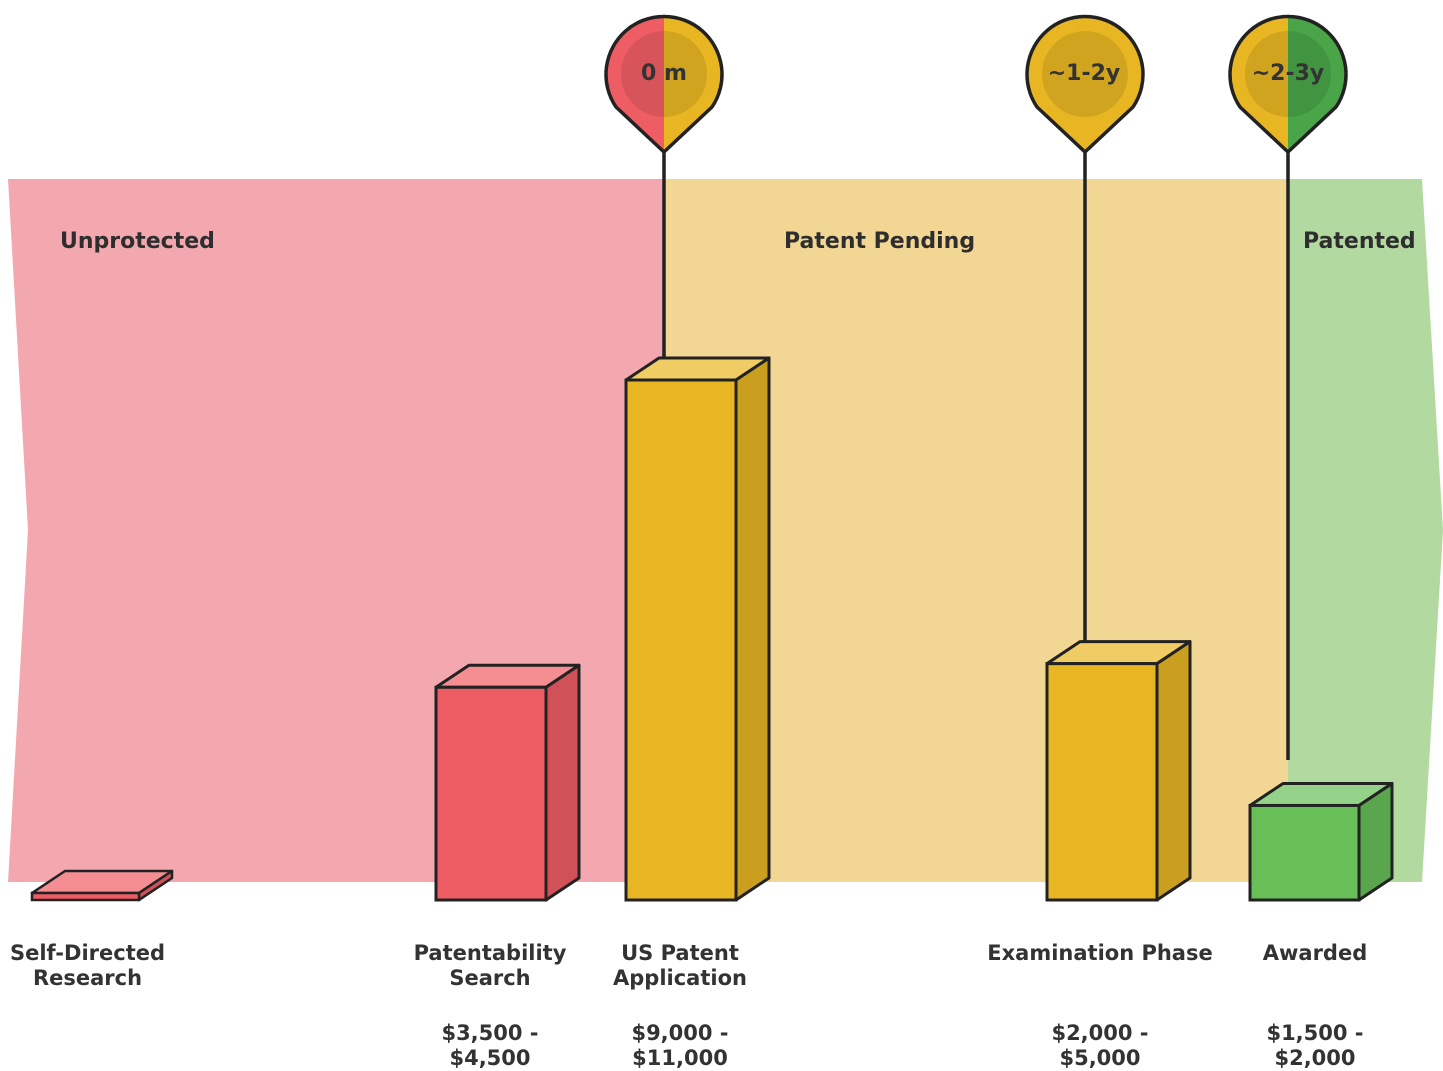 The image size is (1443, 1071). What do you see at coordinates (1100, 1045) in the screenshot?
I see `cost-label: $2,000 - $5,000` at bounding box center [1100, 1045].